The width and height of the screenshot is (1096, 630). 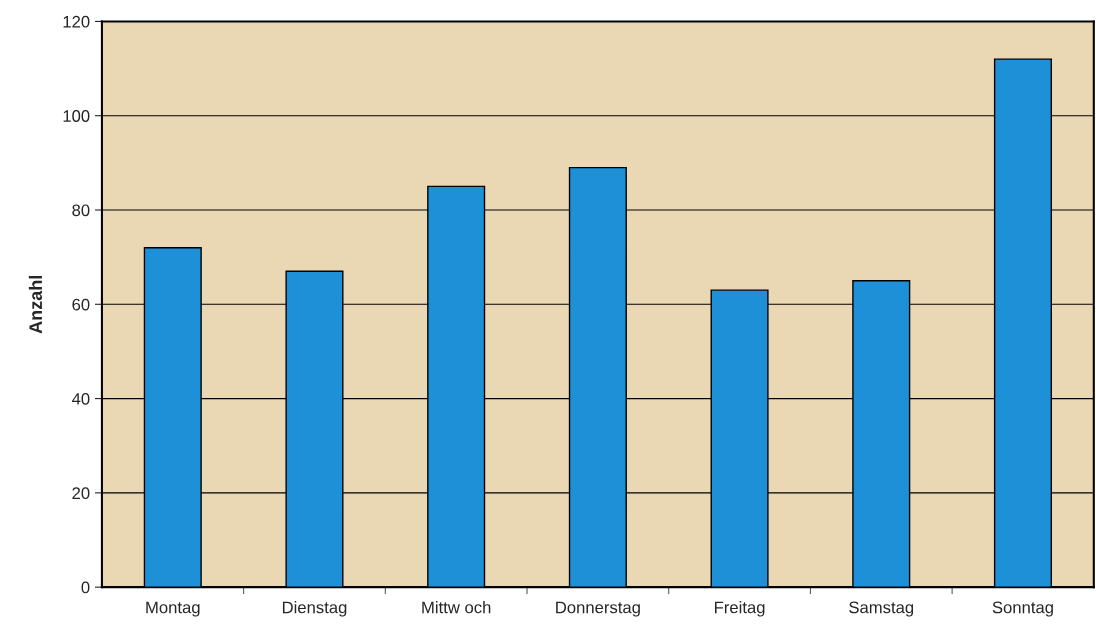 What do you see at coordinates (598, 609) in the screenshot?
I see `x-tick-label: Donnerstag` at bounding box center [598, 609].